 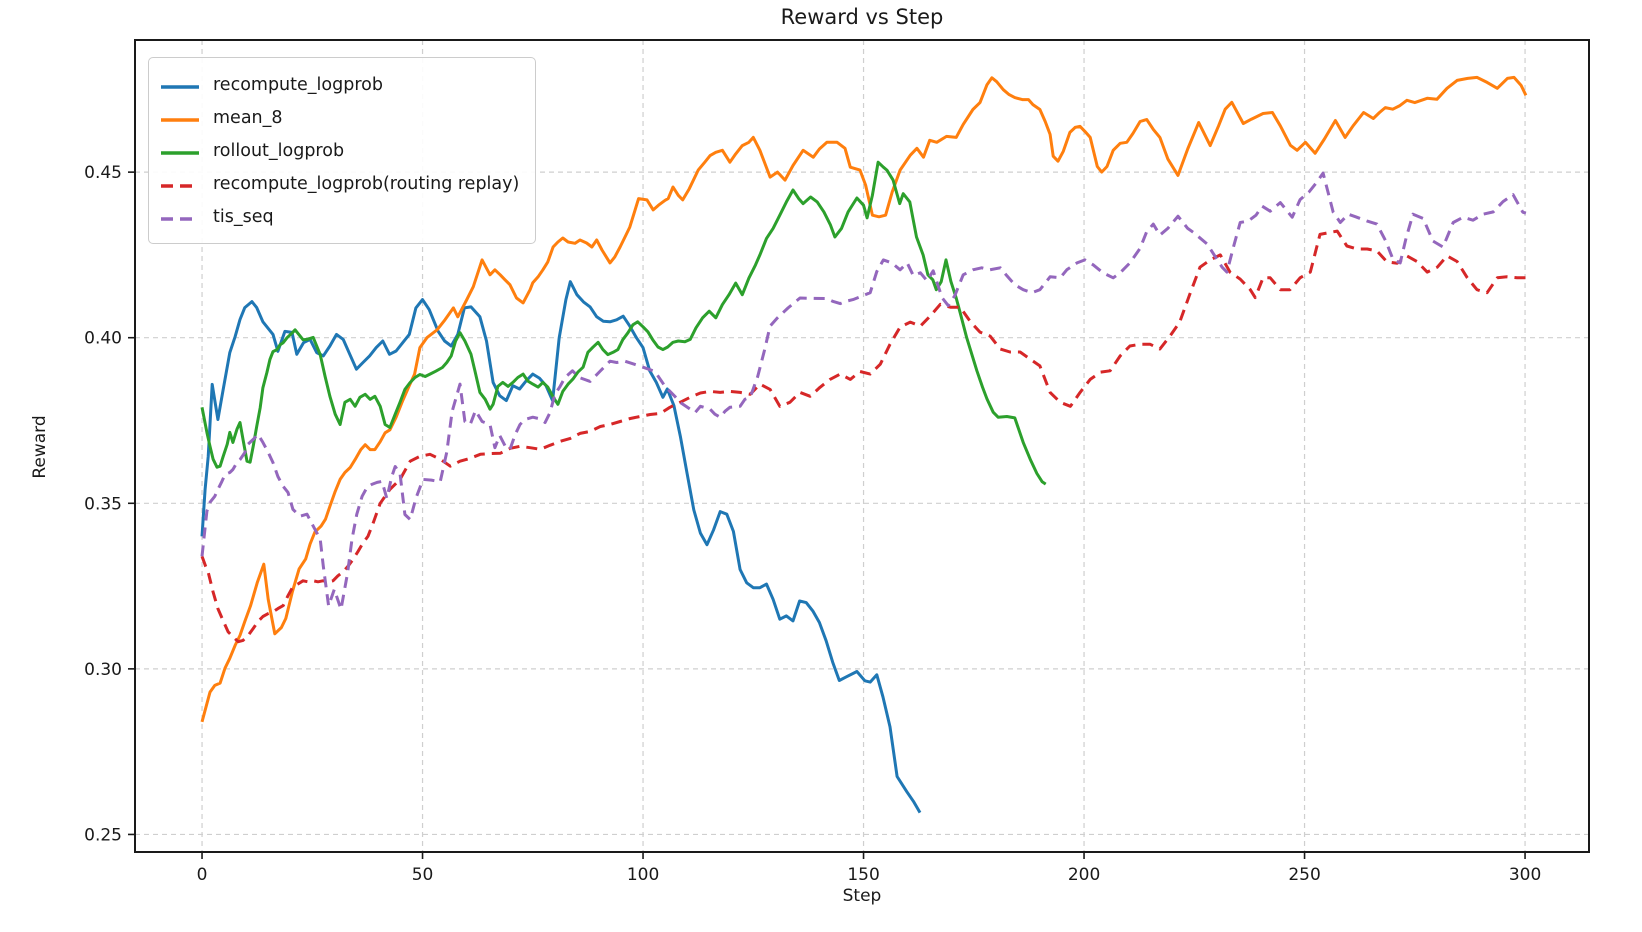 I want to click on legend-swatch-tis_seq, so click(x=180, y=216).